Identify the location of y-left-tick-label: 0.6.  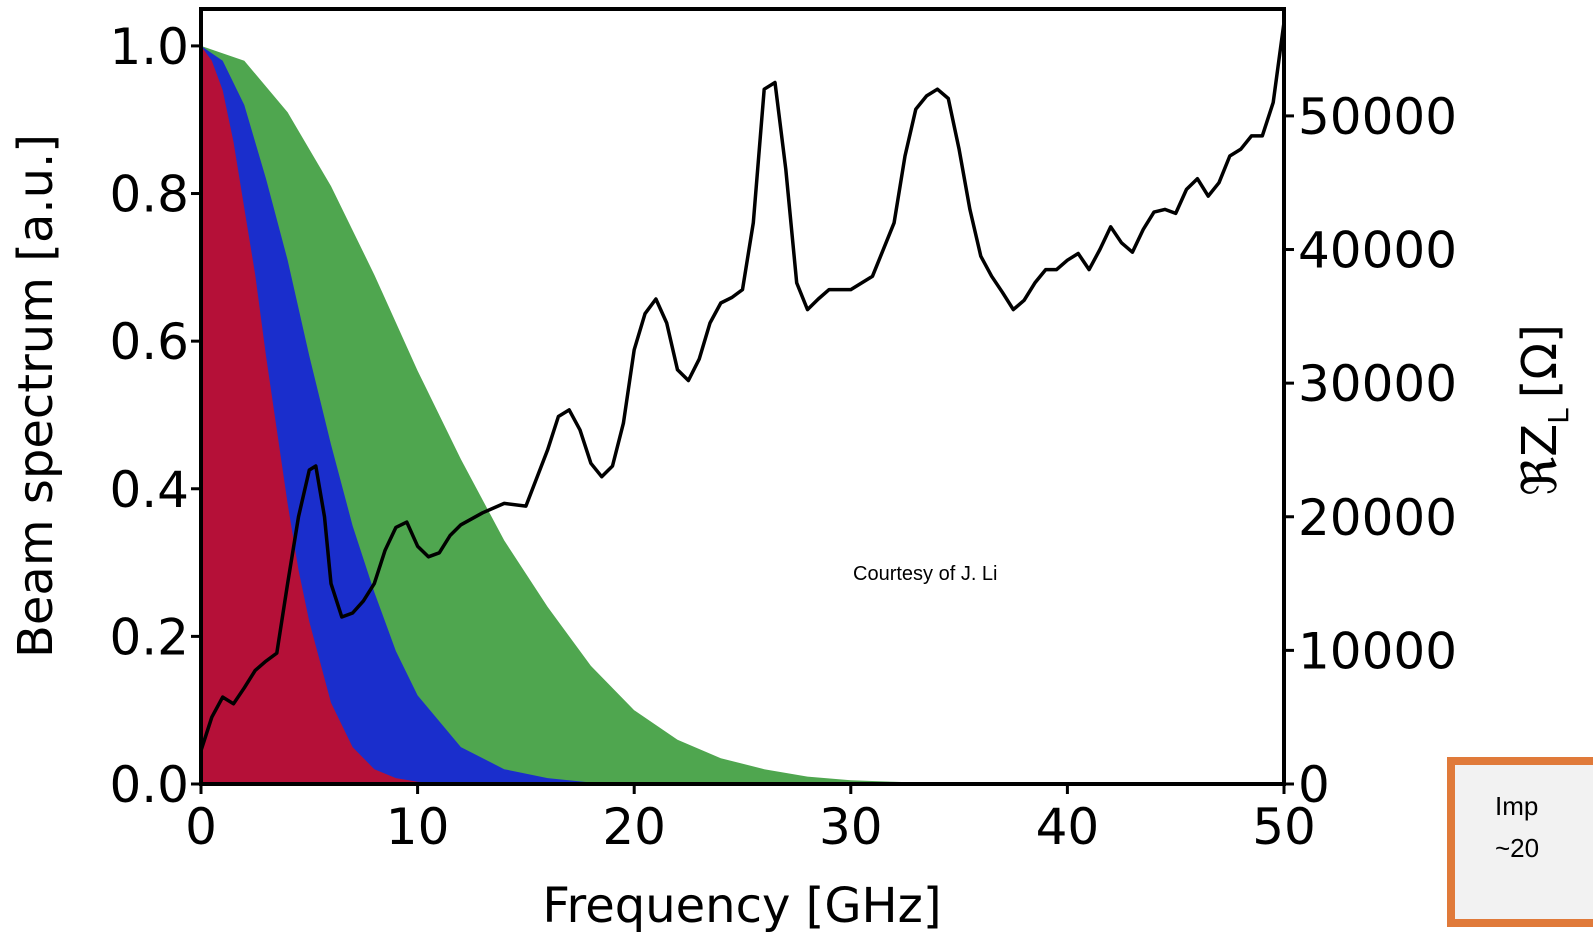
(149, 342).